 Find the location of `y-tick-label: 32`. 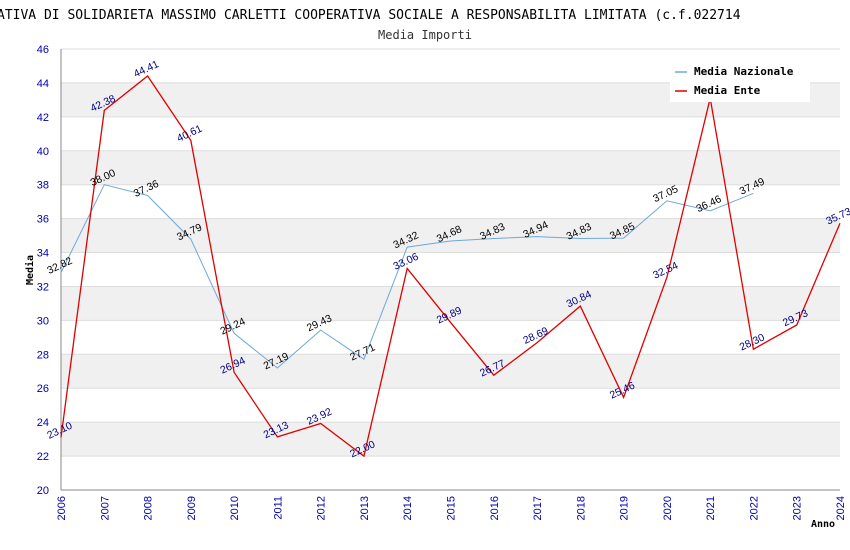

y-tick-label: 32 is located at coordinates (43, 287).